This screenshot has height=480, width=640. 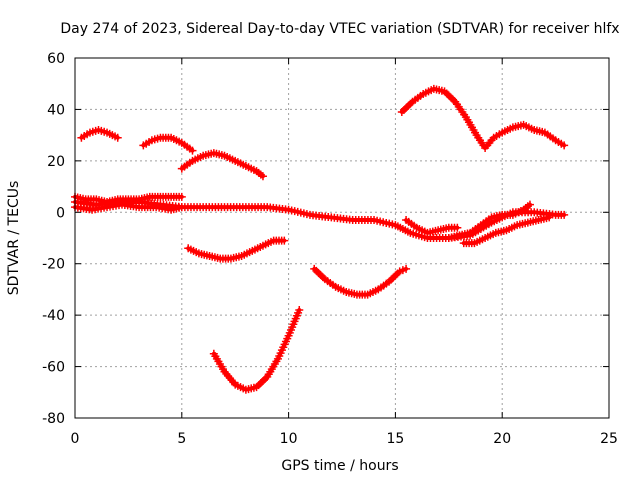 I want to click on series-arc2, so click(x=168, y=144).